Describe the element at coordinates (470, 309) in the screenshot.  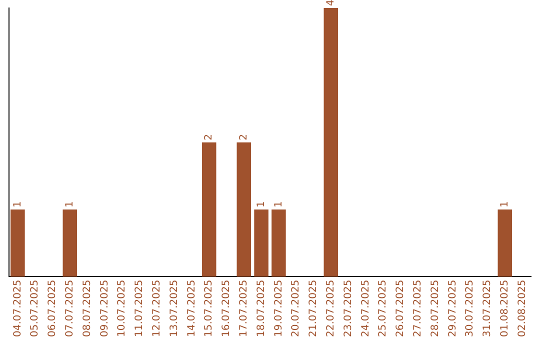
I see `x-tick-label: 30.07.2025` at that location.